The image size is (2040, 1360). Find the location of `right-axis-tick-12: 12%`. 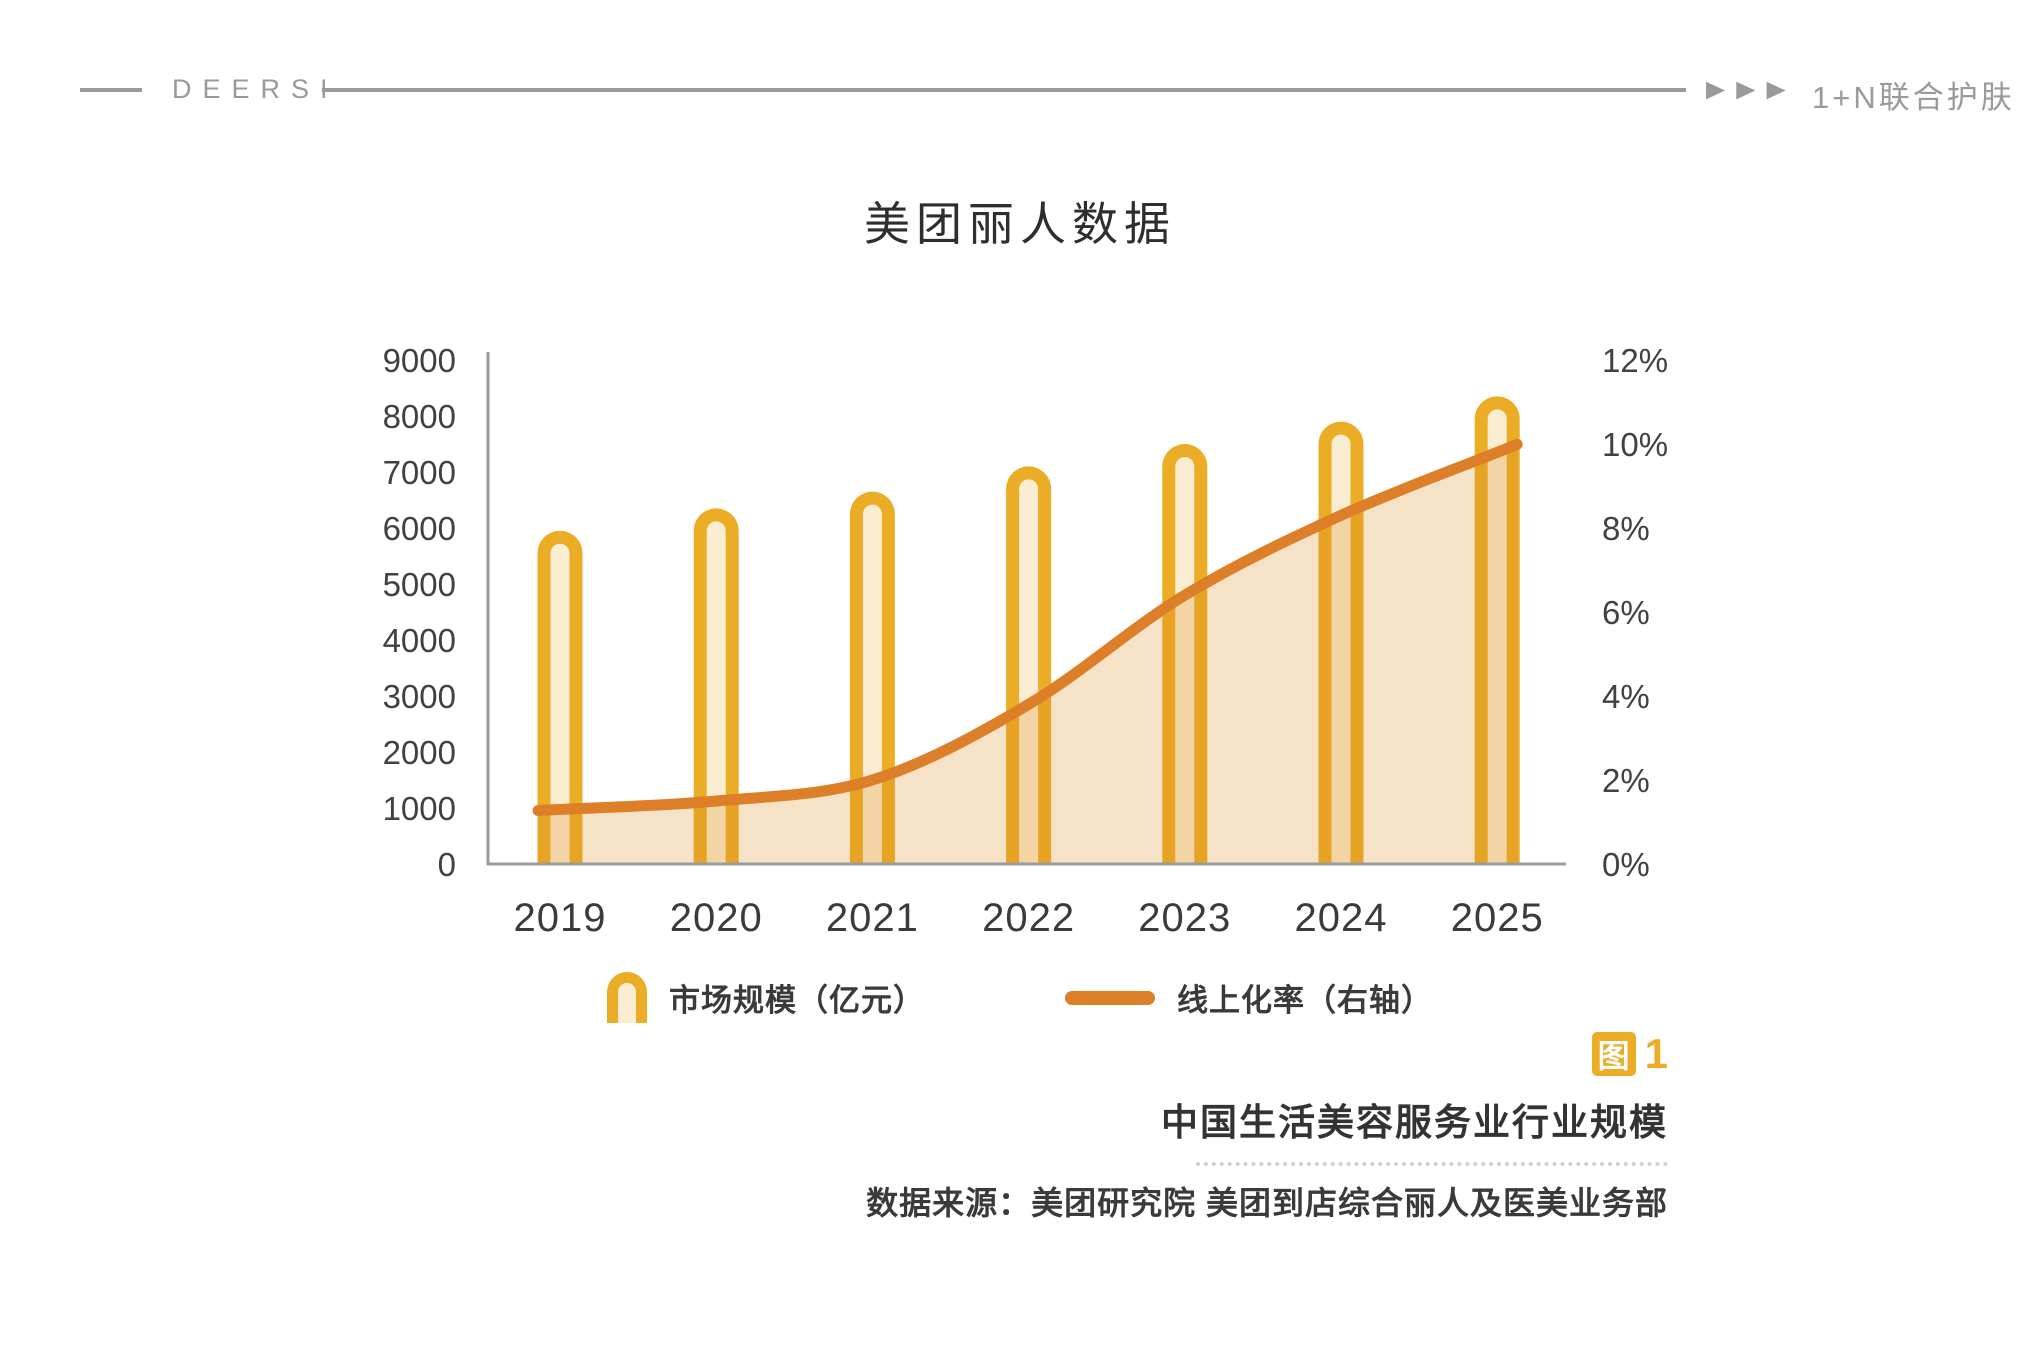

right-axis-tick-12: 12% is located at coordinates (1635, 360).